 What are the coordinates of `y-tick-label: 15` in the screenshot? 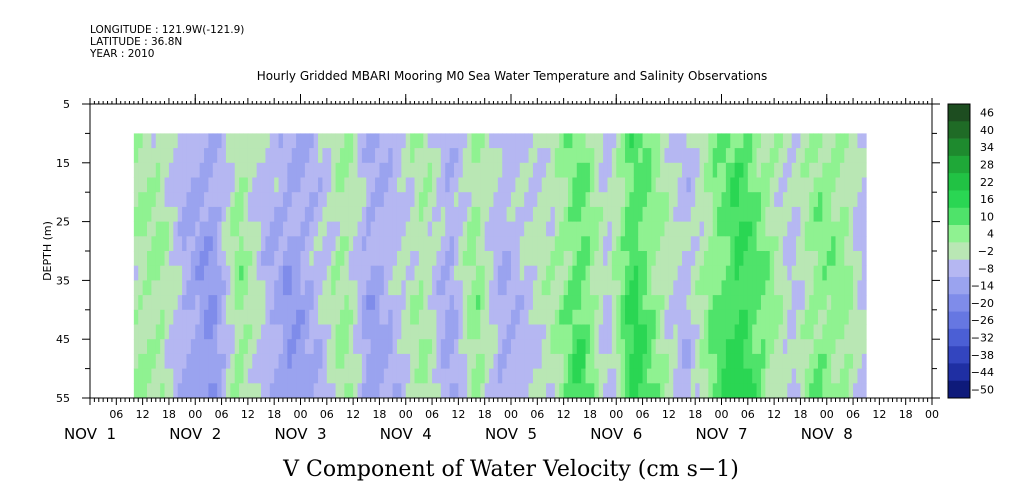 It's located at (63, 163).